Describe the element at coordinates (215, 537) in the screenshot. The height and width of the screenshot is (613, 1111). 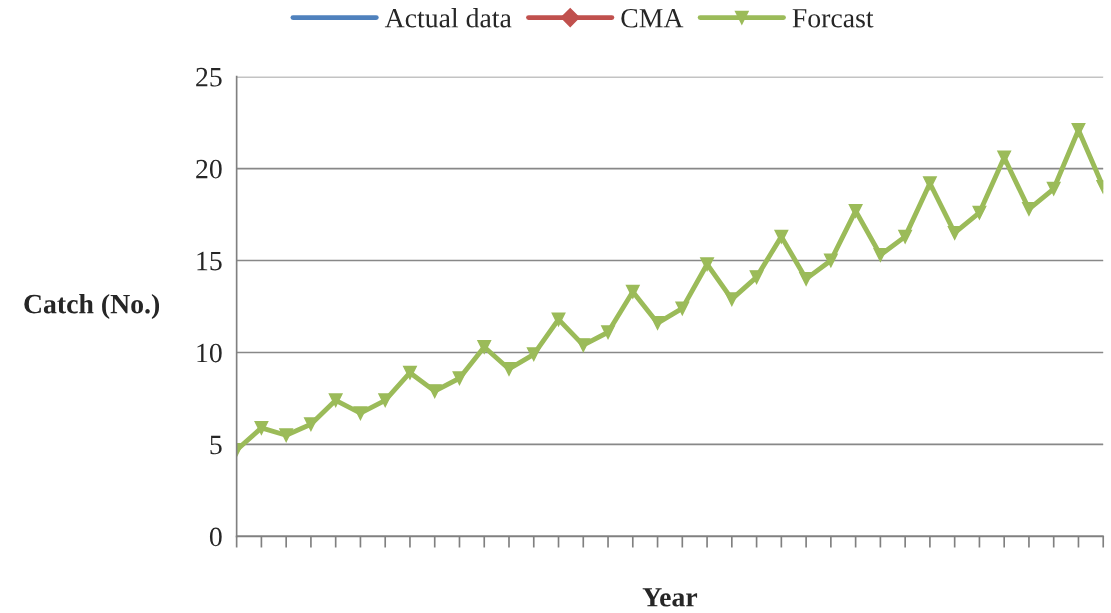
I see `y-tick-label: 0` at that location.